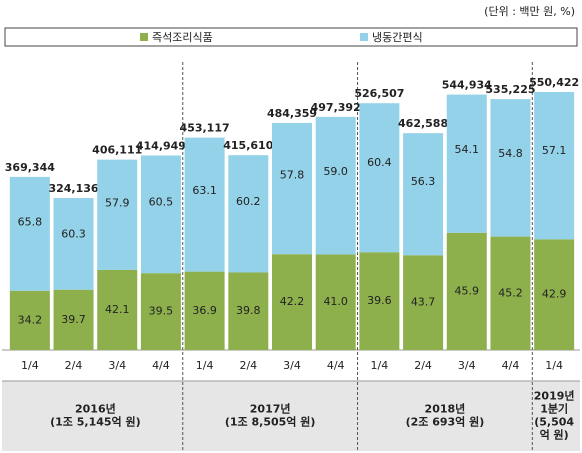 The width and height of the screenshot is (582, 453). What do you see at coordinates (204, 190) in the screenshot?
I see `value-label: 63.1` at bounding box center [204, 190].